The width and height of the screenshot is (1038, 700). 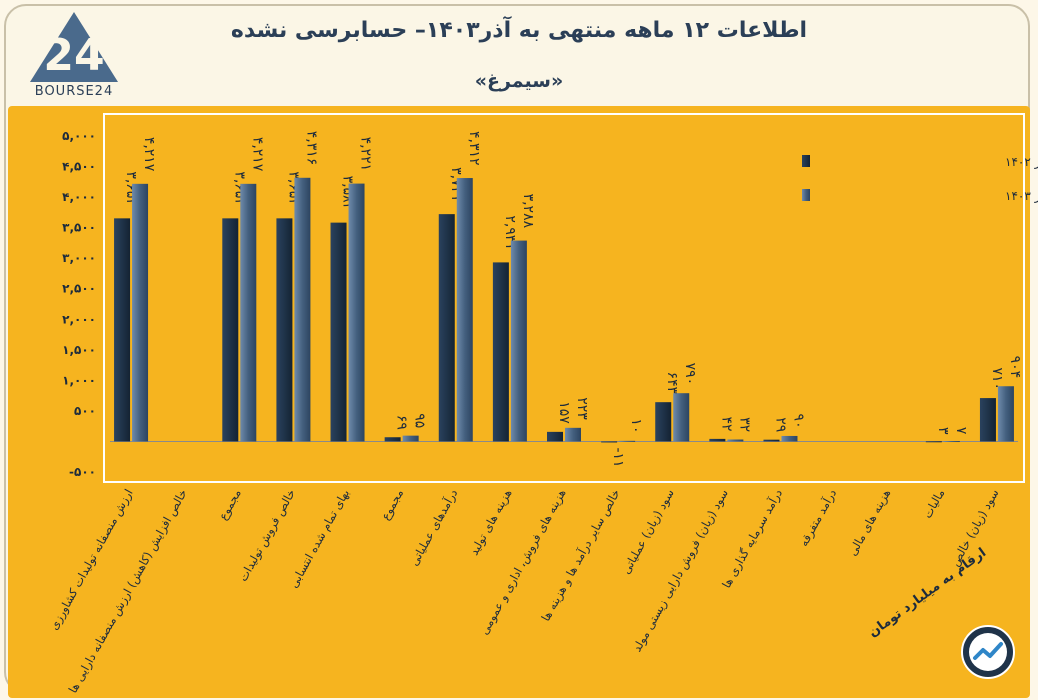 I want to click on y-tick-label: ۵۰۰, so click(x=85, y=411).